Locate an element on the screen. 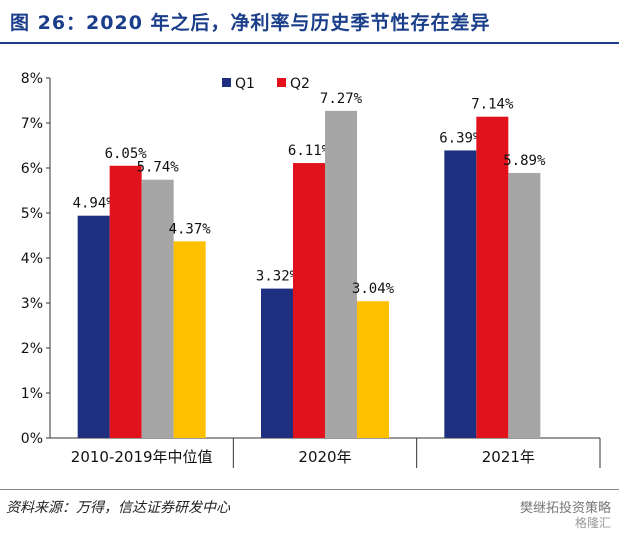 This screenshot has width=619, height=536. title-rule is located at coordinates (309, 43).